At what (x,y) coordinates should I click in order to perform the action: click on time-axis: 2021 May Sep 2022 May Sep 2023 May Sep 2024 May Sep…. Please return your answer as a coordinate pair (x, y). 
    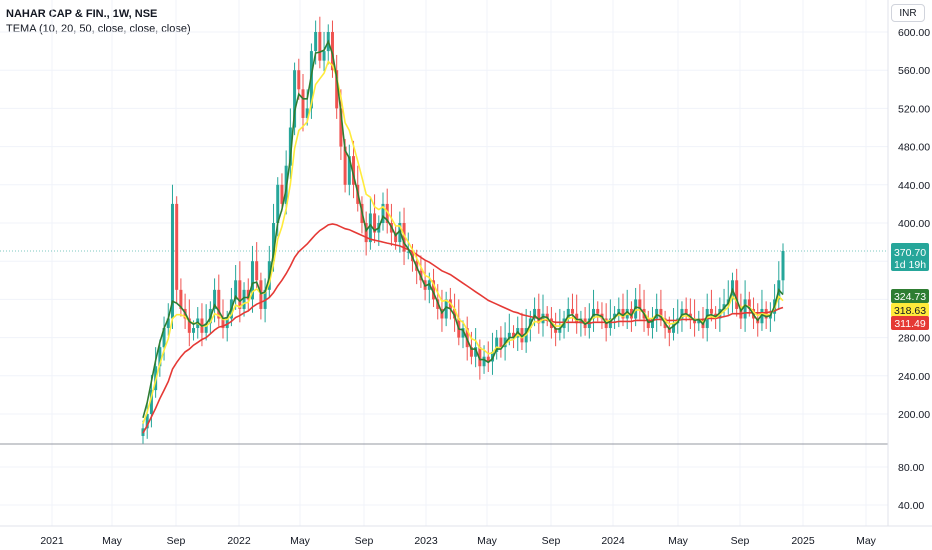
    Looking at the image, I should click on (458, 541).